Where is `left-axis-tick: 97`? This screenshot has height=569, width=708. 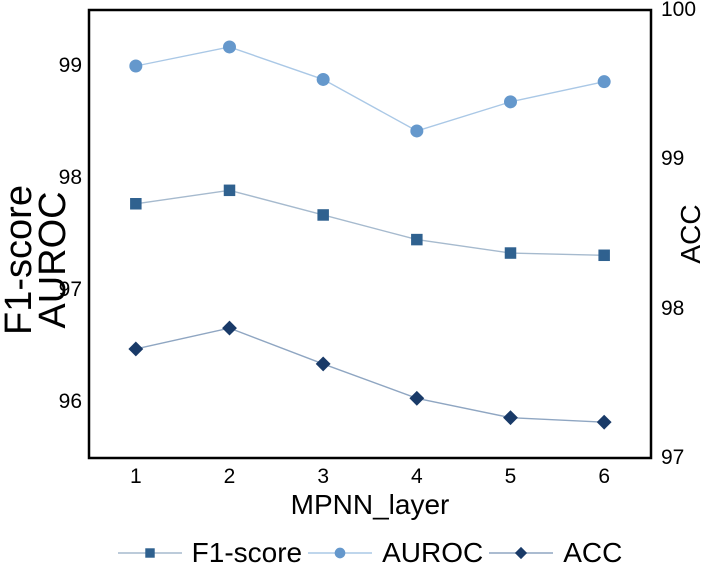 left-axis-tick: 97 is located at coordinates (70, 289).